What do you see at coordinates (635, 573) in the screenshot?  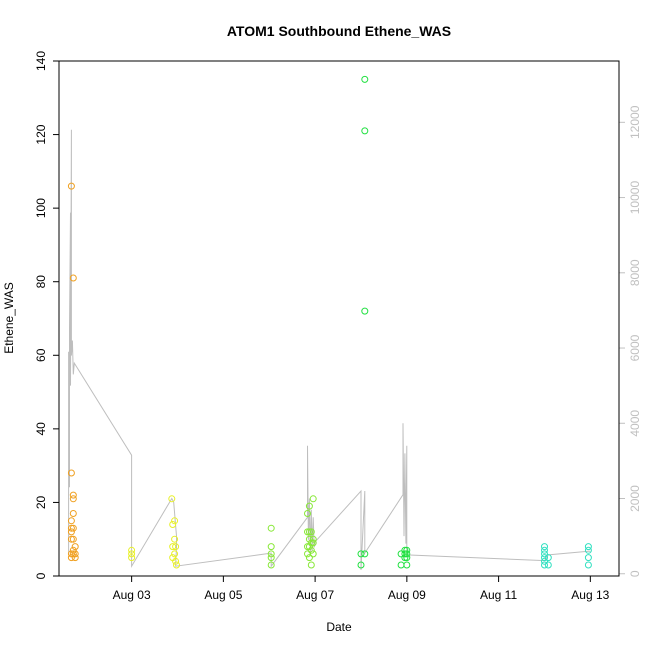 I see `y2-tick-label: 0` at bounding box center [635, 573].